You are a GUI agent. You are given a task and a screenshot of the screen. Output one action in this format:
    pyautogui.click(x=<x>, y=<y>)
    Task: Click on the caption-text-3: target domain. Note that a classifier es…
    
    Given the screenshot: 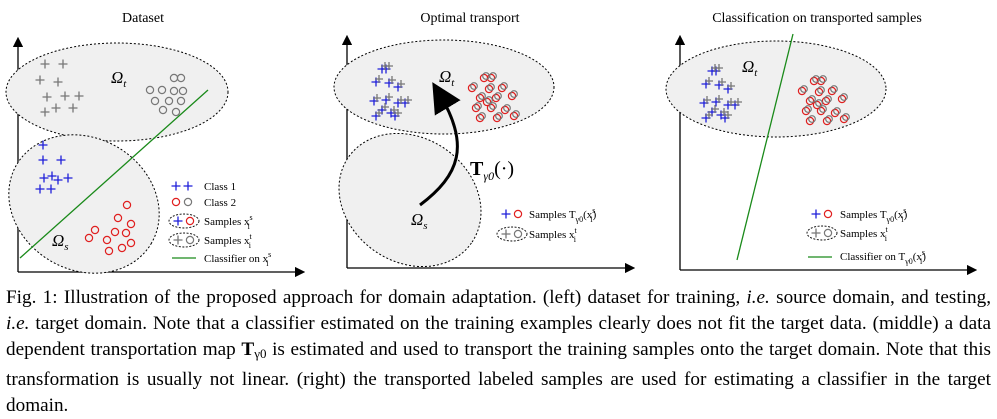 What is the action you would take?
    pyautogui.click(x=498, y=336)
    